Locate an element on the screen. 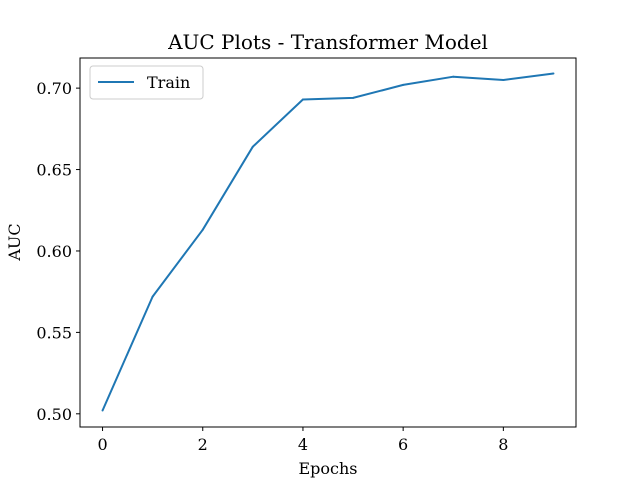  x-axis: 0 2 4 6 8 is located at coordinates (302, 440).